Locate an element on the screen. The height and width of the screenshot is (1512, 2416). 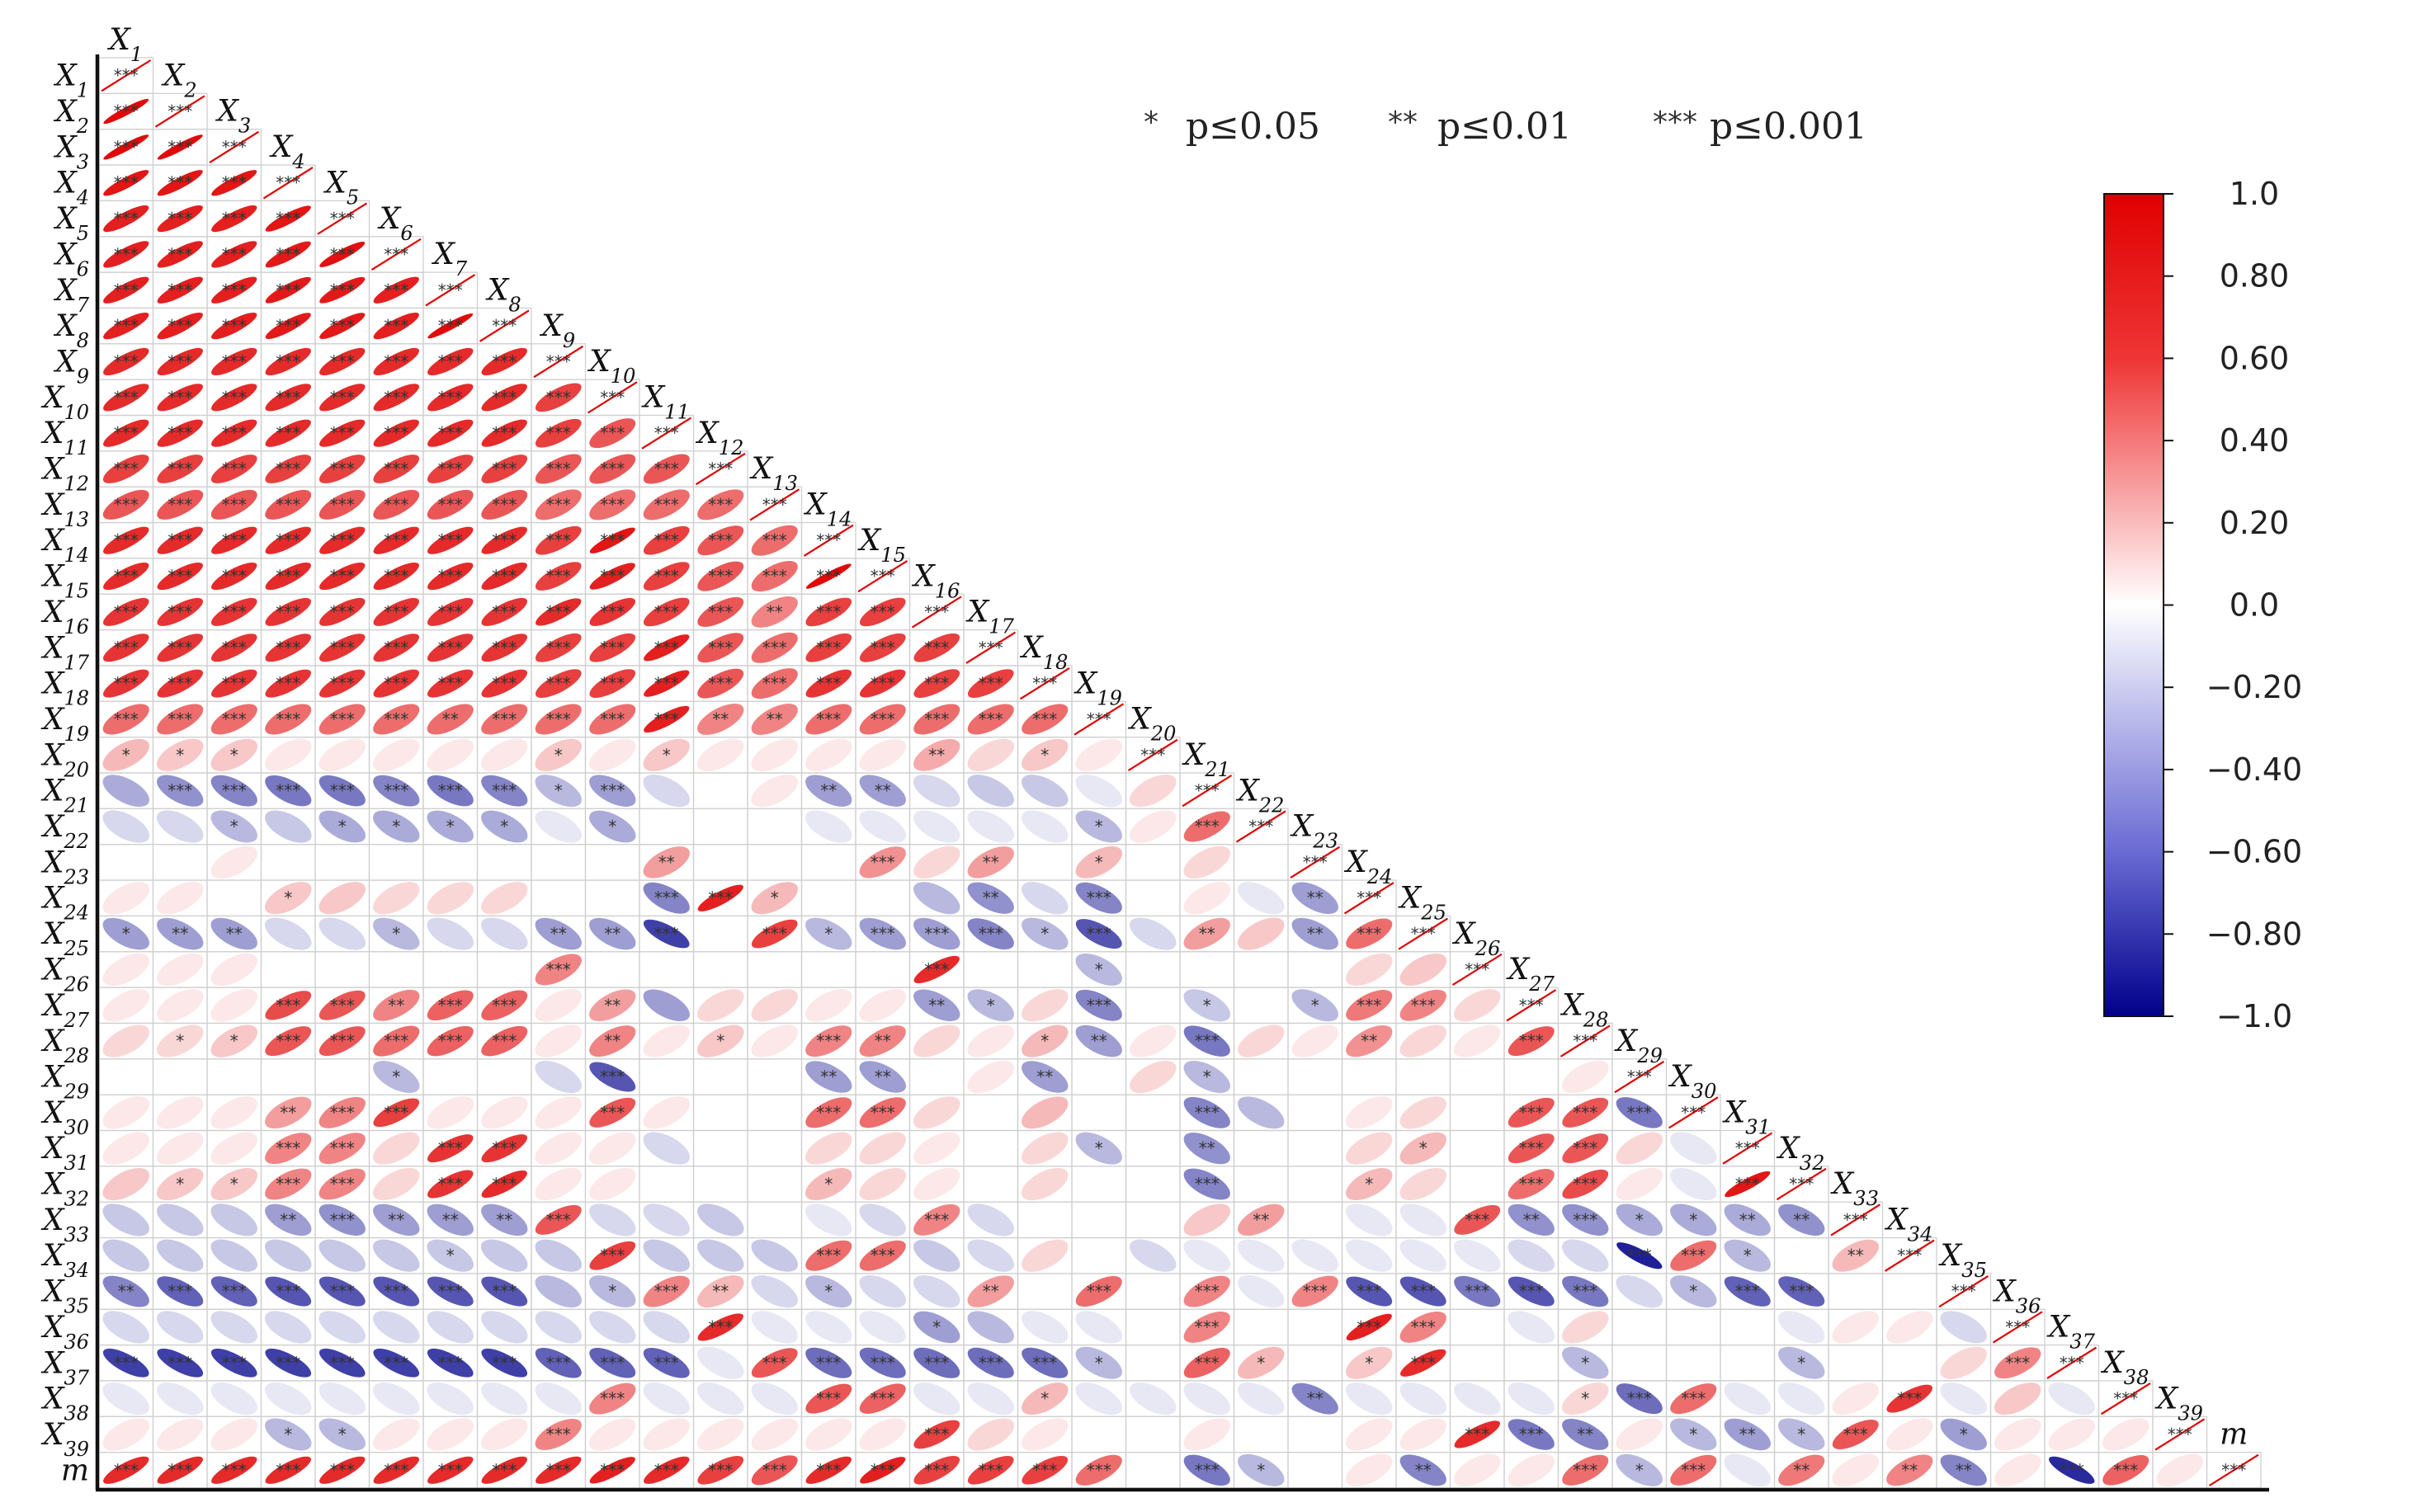
ellipse-X38-X22 is located at coordinates (1261, 1398).